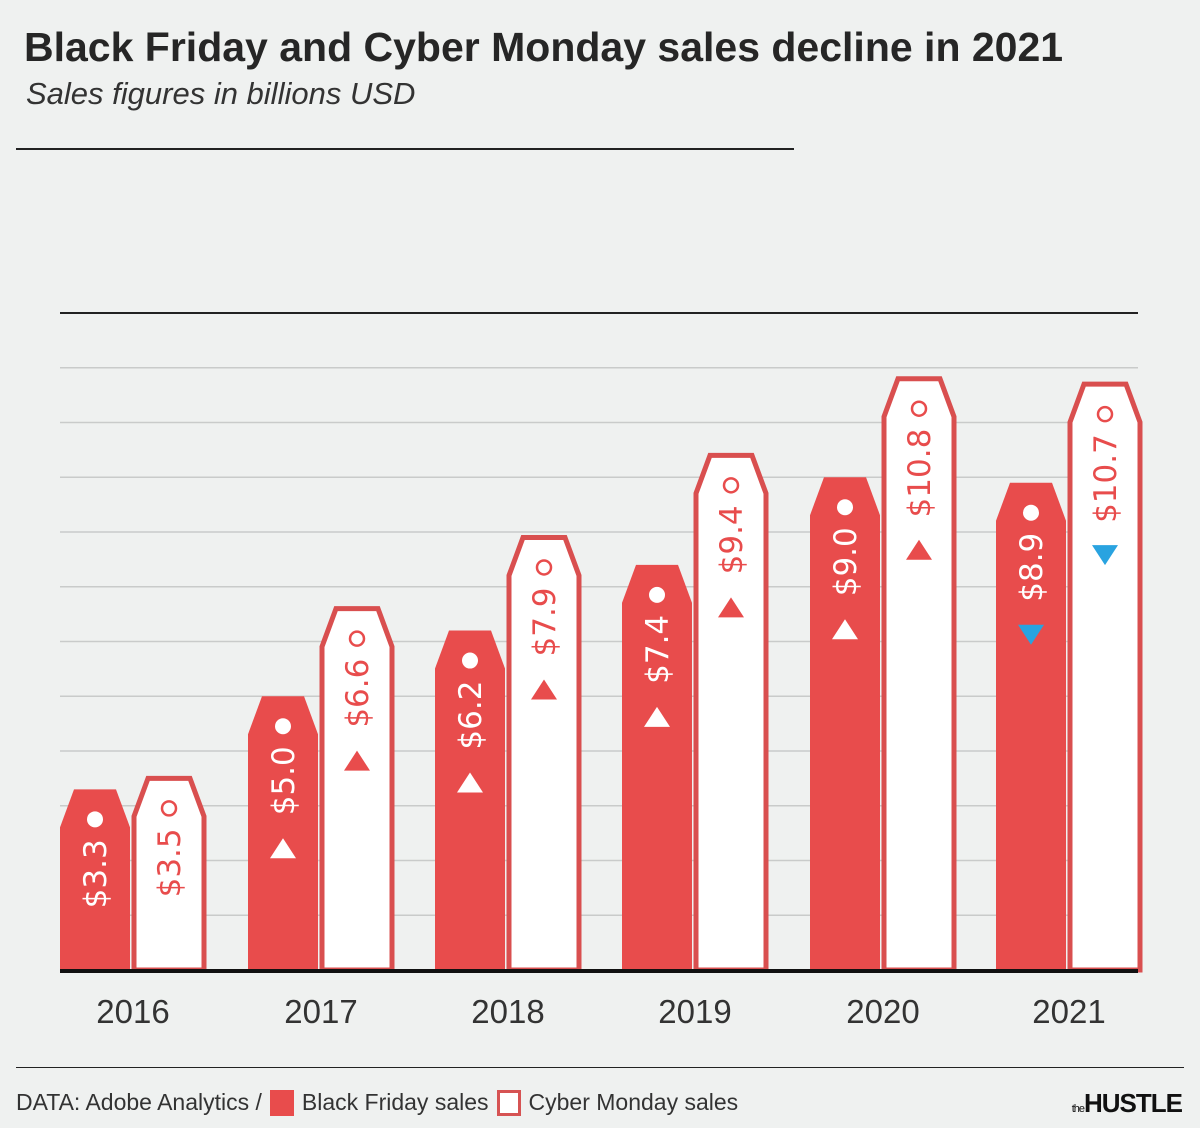 The image size is (1200, 1128). Describe the element at coordinates (920, 473) in the screenshot. I see `data-label: $10.8` at that location.